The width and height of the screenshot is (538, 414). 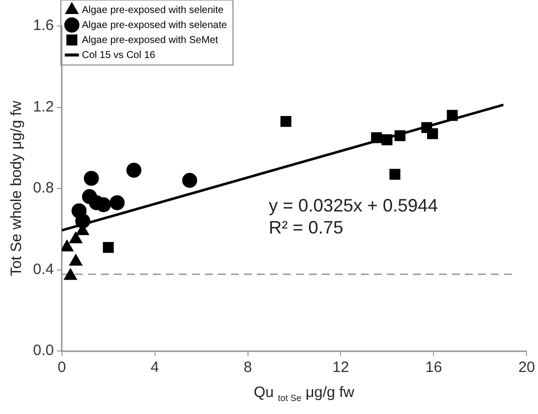 What do you see at coordinates (43, 269) in the screenshot?
I see `y-tick-label: 0.4` at bounding box center [43, 269].